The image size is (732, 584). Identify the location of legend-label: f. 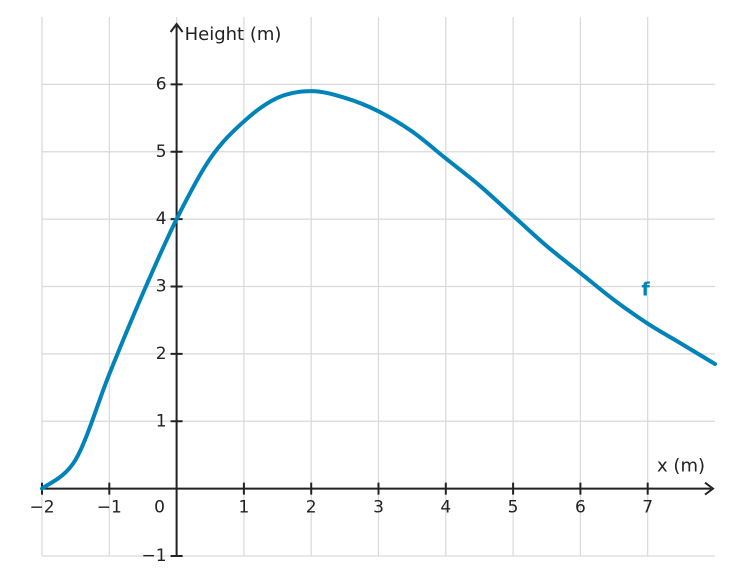
(646, 289).